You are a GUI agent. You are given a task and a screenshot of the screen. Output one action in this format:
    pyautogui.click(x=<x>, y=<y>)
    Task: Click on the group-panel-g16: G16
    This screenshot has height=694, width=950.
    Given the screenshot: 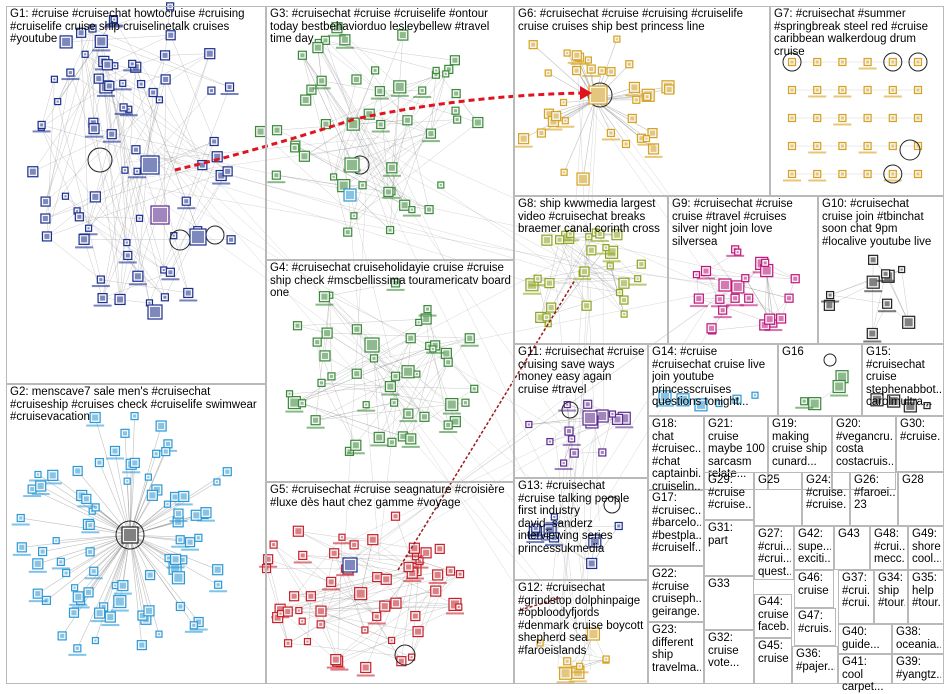 What is the action you would take?
    pyautogui.click(x=820, y=380)
    